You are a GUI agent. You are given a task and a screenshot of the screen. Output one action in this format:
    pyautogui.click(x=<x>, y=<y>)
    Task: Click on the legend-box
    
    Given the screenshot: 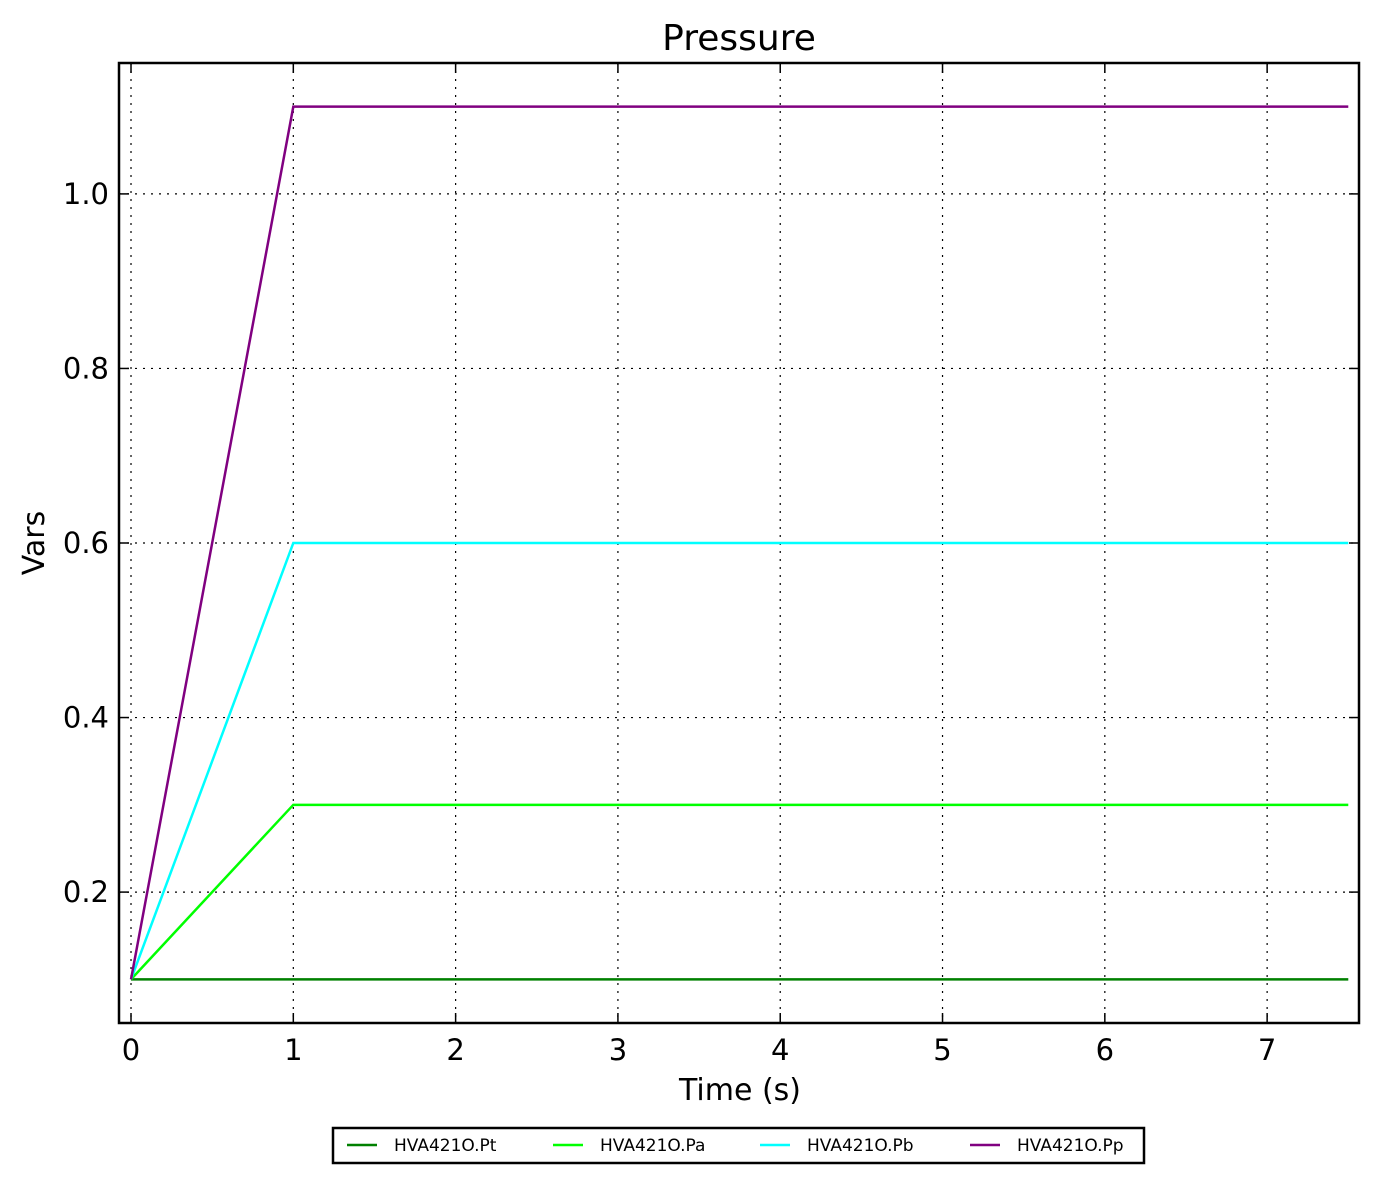 What is the action you would take?
    pyautogui.click(x=738, y=1145)
    